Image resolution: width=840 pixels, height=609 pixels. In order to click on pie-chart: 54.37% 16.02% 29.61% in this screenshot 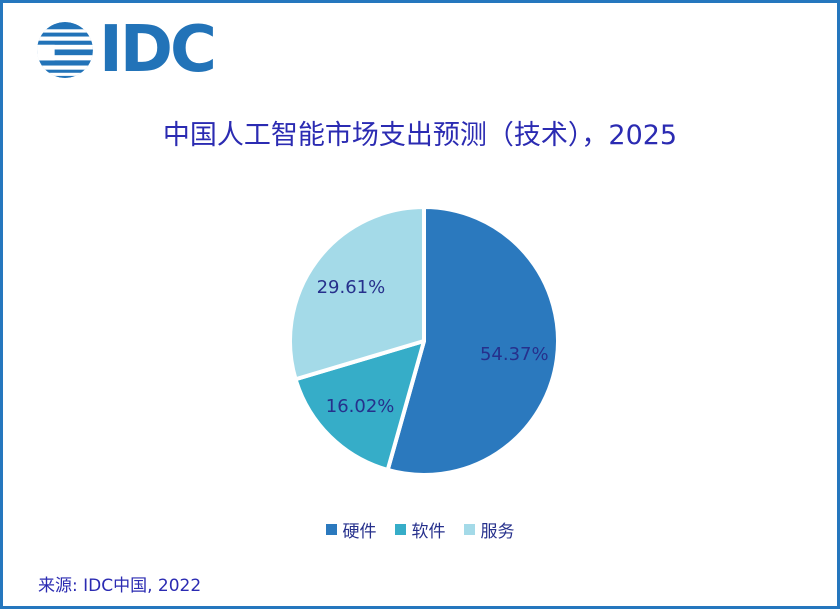, I will do `click(424, 341)`.